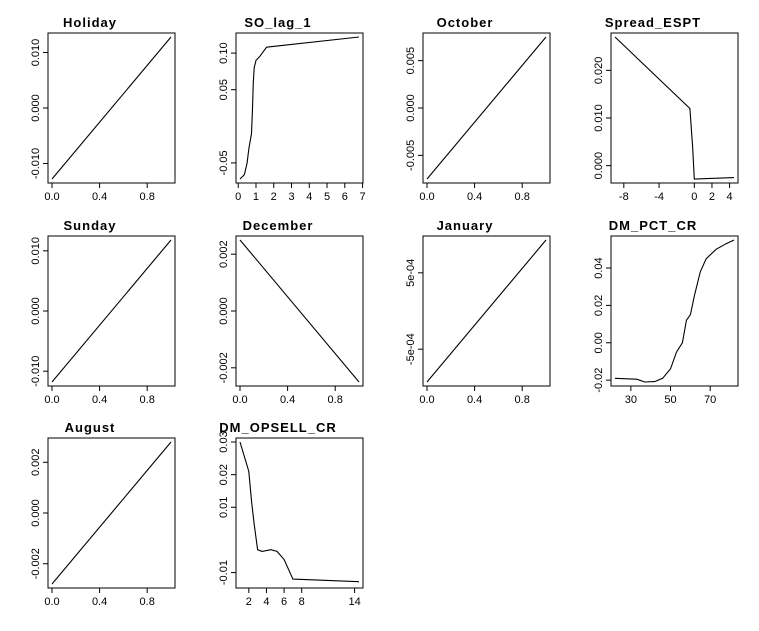  Describe the element at coordinates (90, 427) in the screenshot. I see `chart-title: August` at that location.